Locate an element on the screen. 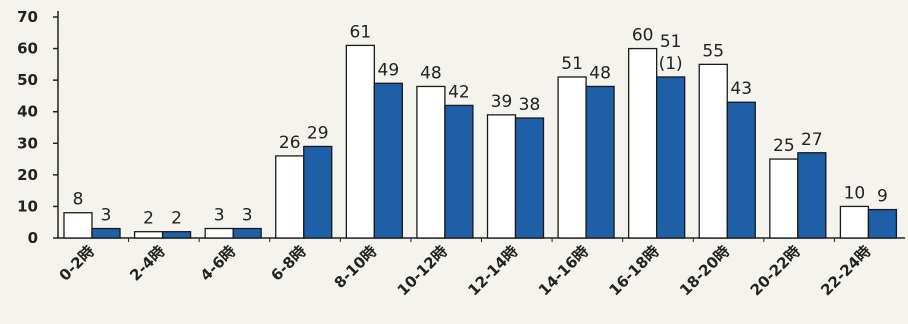  data-label: 25 is located at coordinates (784, 146).